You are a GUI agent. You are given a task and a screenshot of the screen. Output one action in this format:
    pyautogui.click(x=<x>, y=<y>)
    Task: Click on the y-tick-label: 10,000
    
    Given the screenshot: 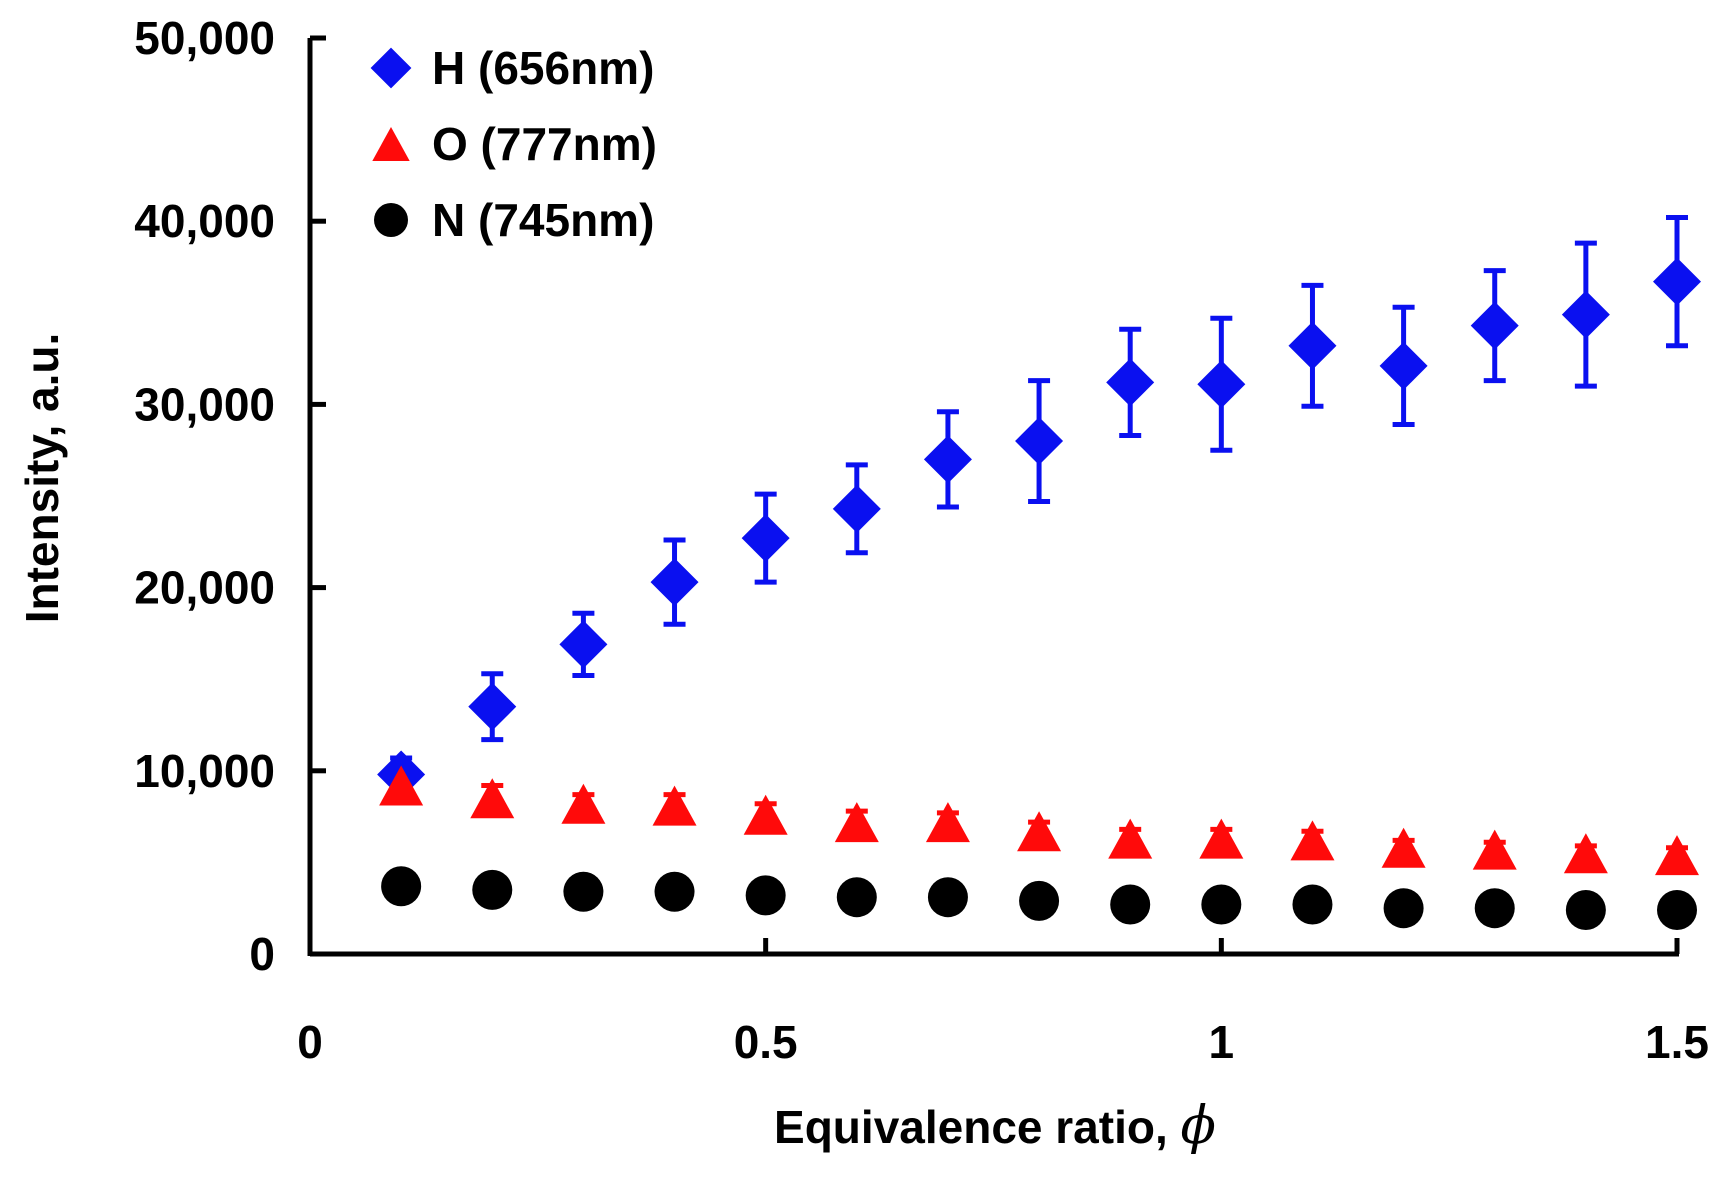 What is the action you would take?
    pyautogui.click(x=204, y=771)
    